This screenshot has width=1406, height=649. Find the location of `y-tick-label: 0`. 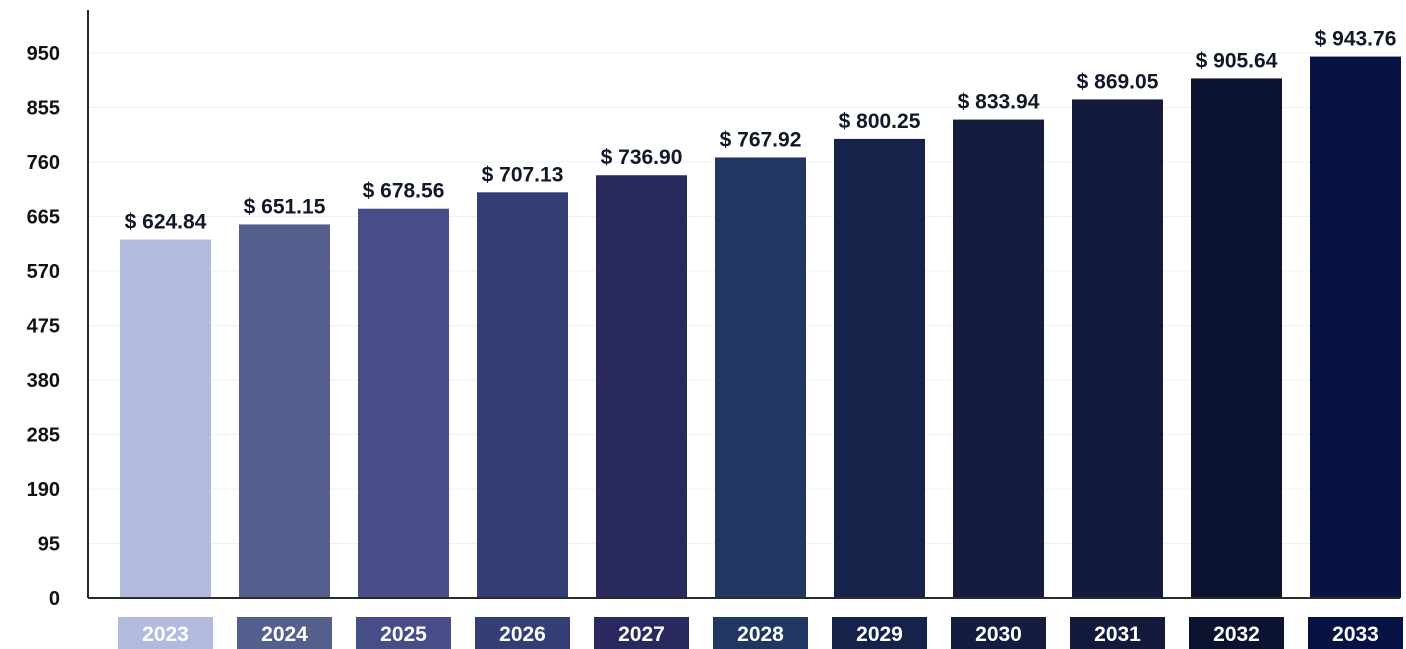

y-tick-label: 0 is located at coordinates (54, 599).